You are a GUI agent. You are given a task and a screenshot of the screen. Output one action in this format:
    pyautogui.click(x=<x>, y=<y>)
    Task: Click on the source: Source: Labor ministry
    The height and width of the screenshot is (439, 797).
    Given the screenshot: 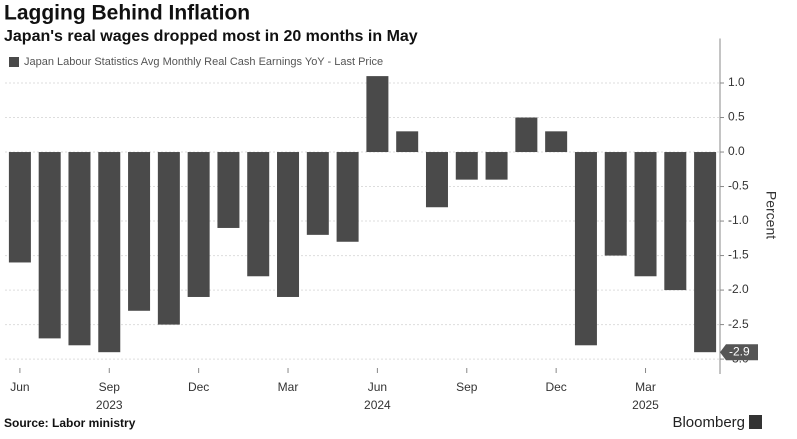 What is the action you would take?
    pyautogui.click(x=70, y=423)
    